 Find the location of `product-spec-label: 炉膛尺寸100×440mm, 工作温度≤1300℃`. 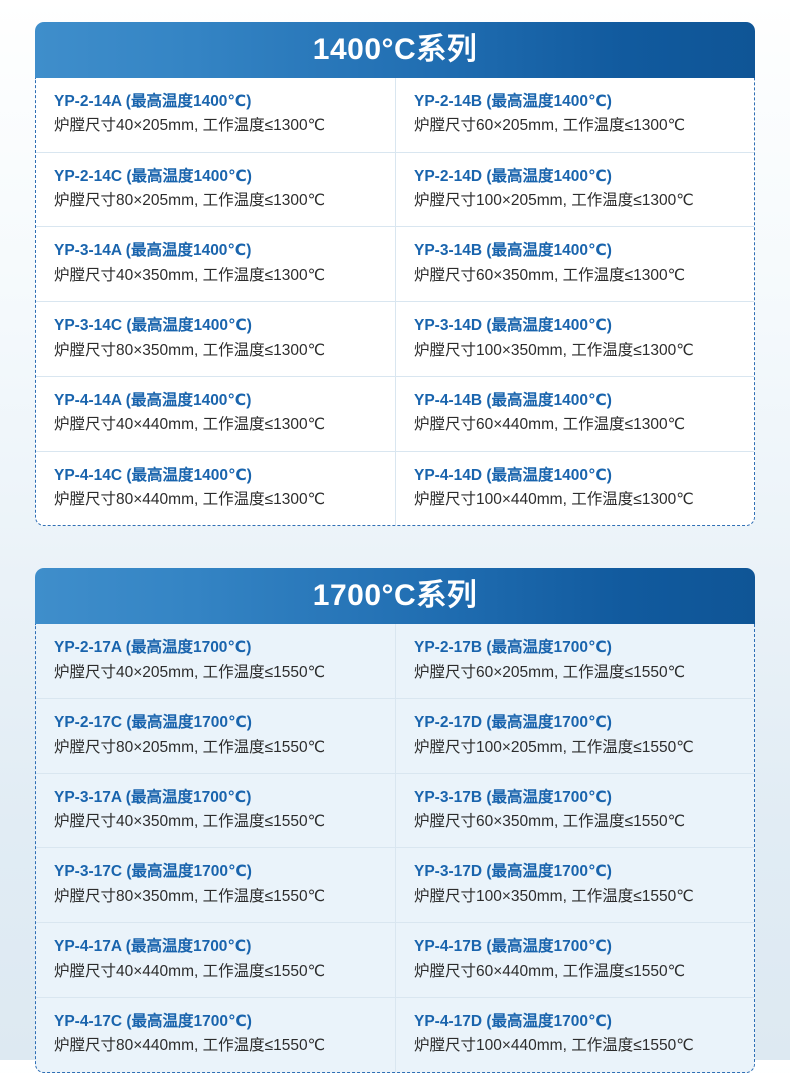

product-spec-label: 炉膛尺寸100×440mm, 工作温度≤1300℃ is located at coordinates (554, 500).